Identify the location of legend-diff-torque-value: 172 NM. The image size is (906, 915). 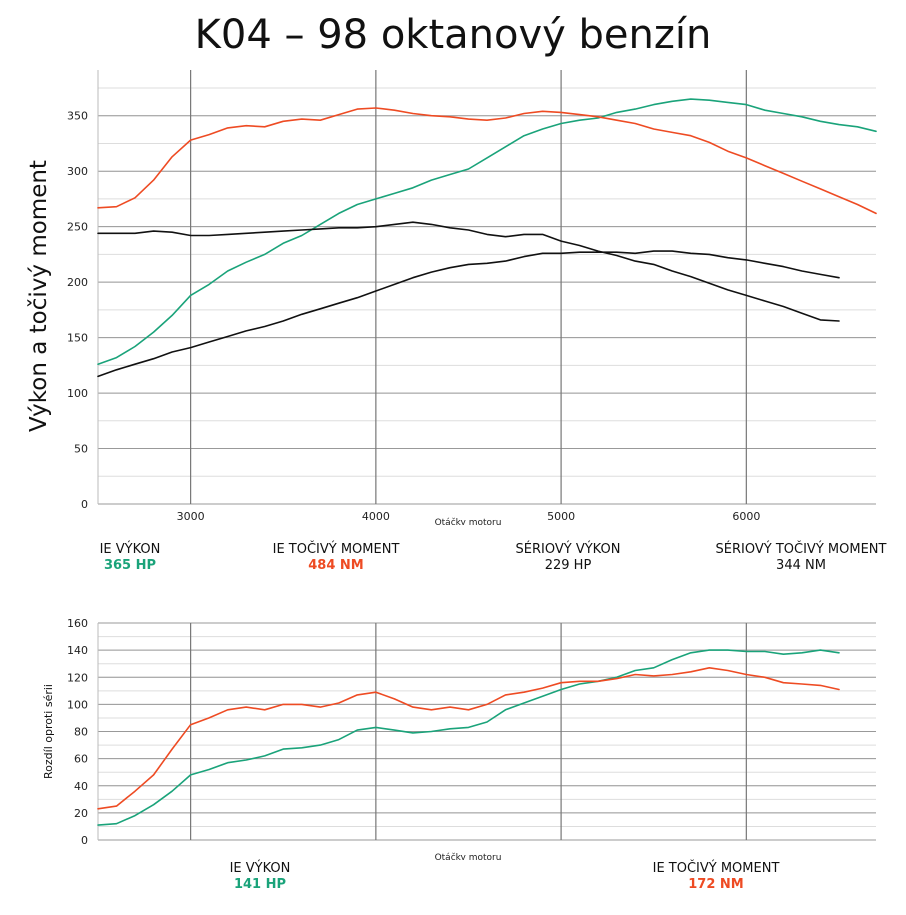
(716, 884).